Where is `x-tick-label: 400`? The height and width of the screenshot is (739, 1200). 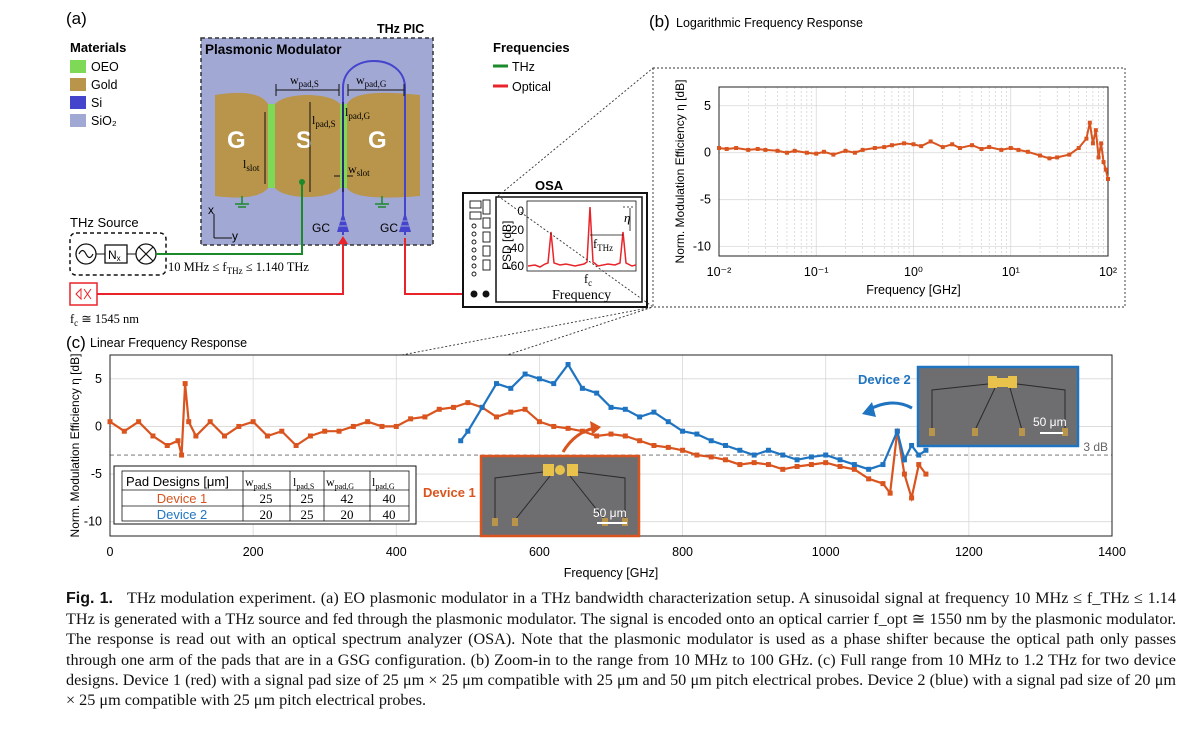 x-tick-label: 400 is located at coordinates (396, 552).